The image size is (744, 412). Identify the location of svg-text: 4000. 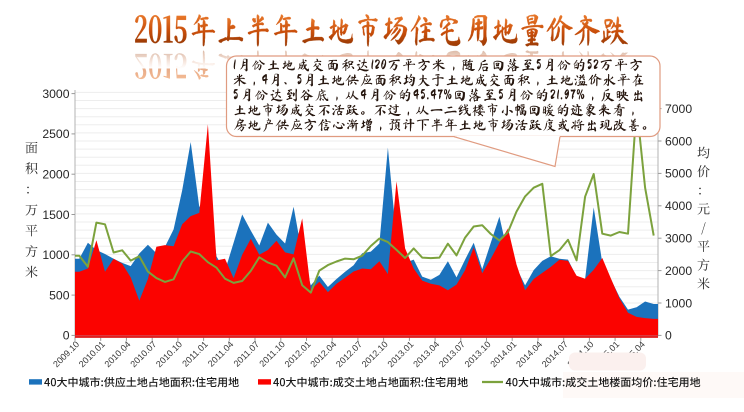
(678, 206).